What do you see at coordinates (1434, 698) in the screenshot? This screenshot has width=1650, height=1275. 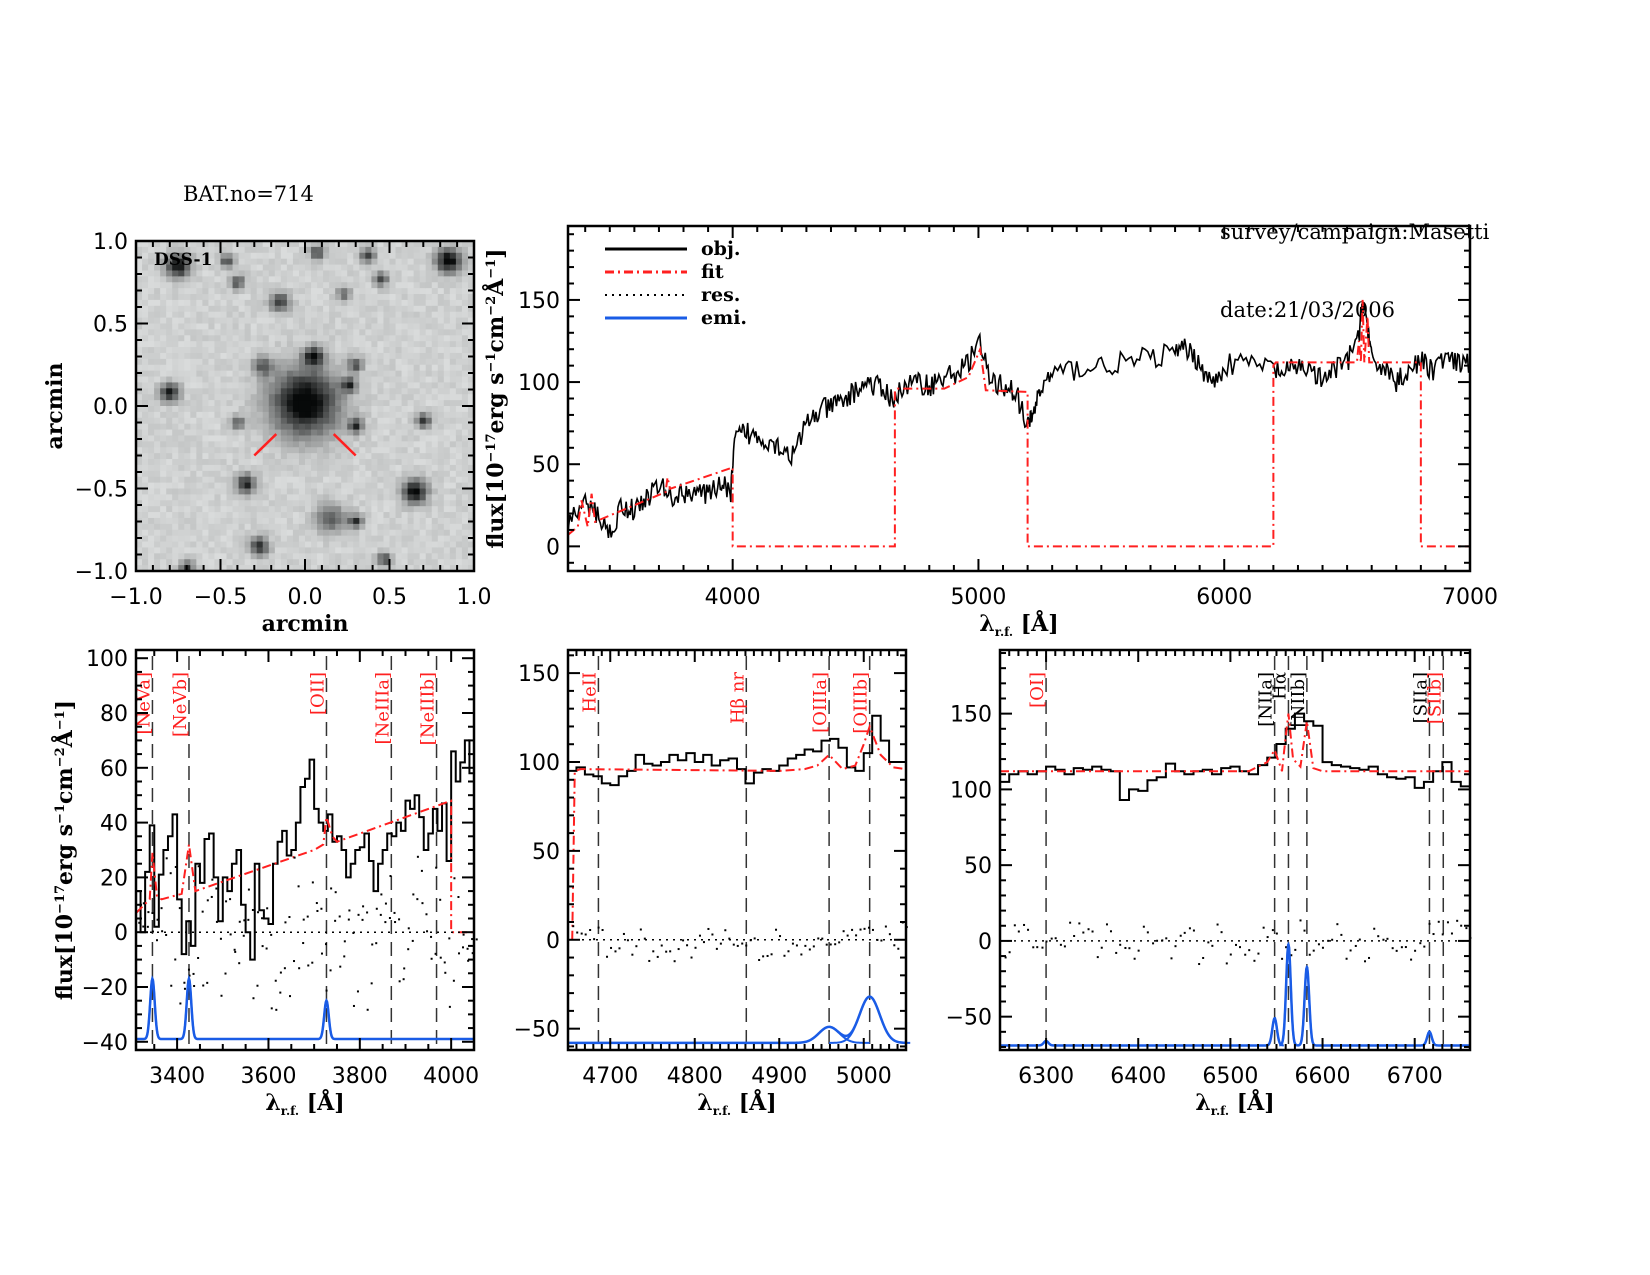 I see `line-label-siib: [SIIb]` at bounding box center [1434, 698].